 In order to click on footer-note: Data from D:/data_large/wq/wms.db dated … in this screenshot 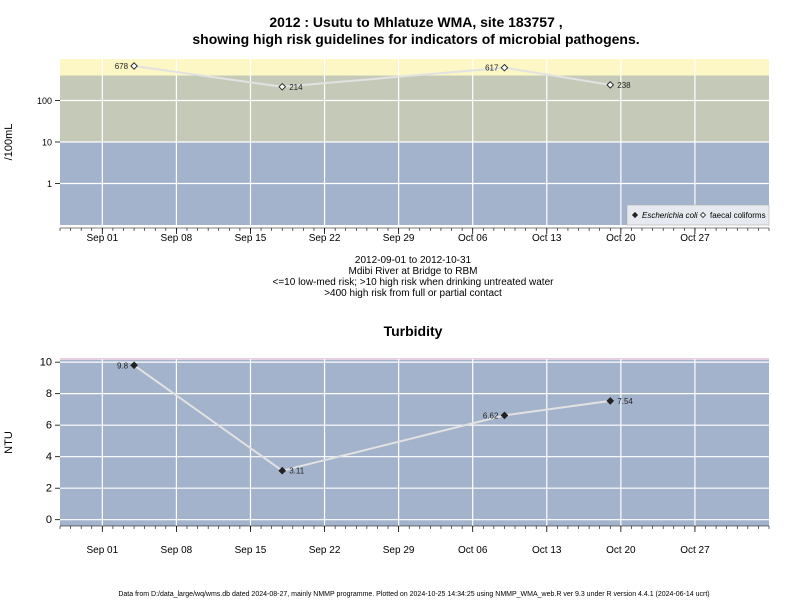, I will do `click(413, 594)`.